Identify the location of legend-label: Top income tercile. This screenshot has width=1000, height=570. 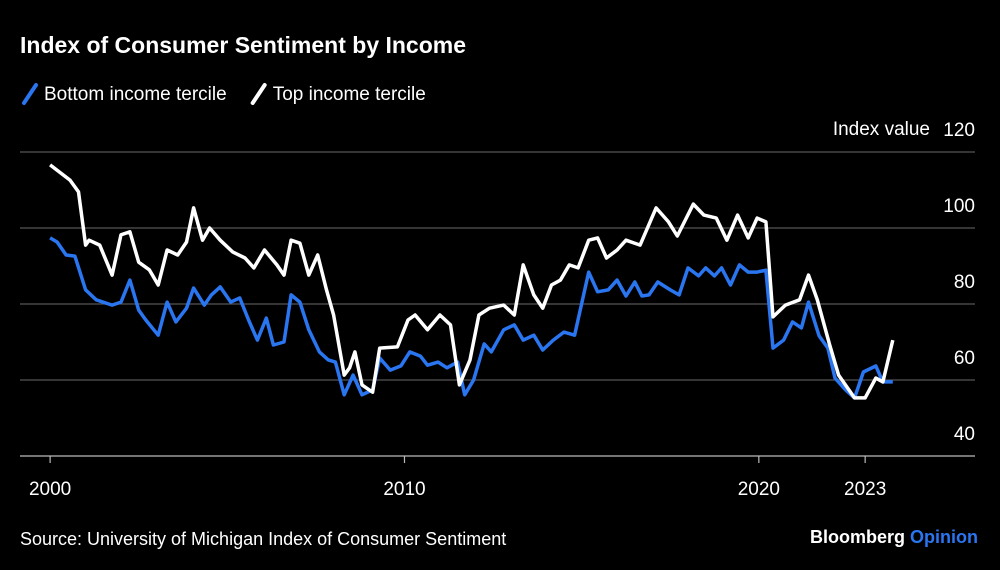
(349, 94).